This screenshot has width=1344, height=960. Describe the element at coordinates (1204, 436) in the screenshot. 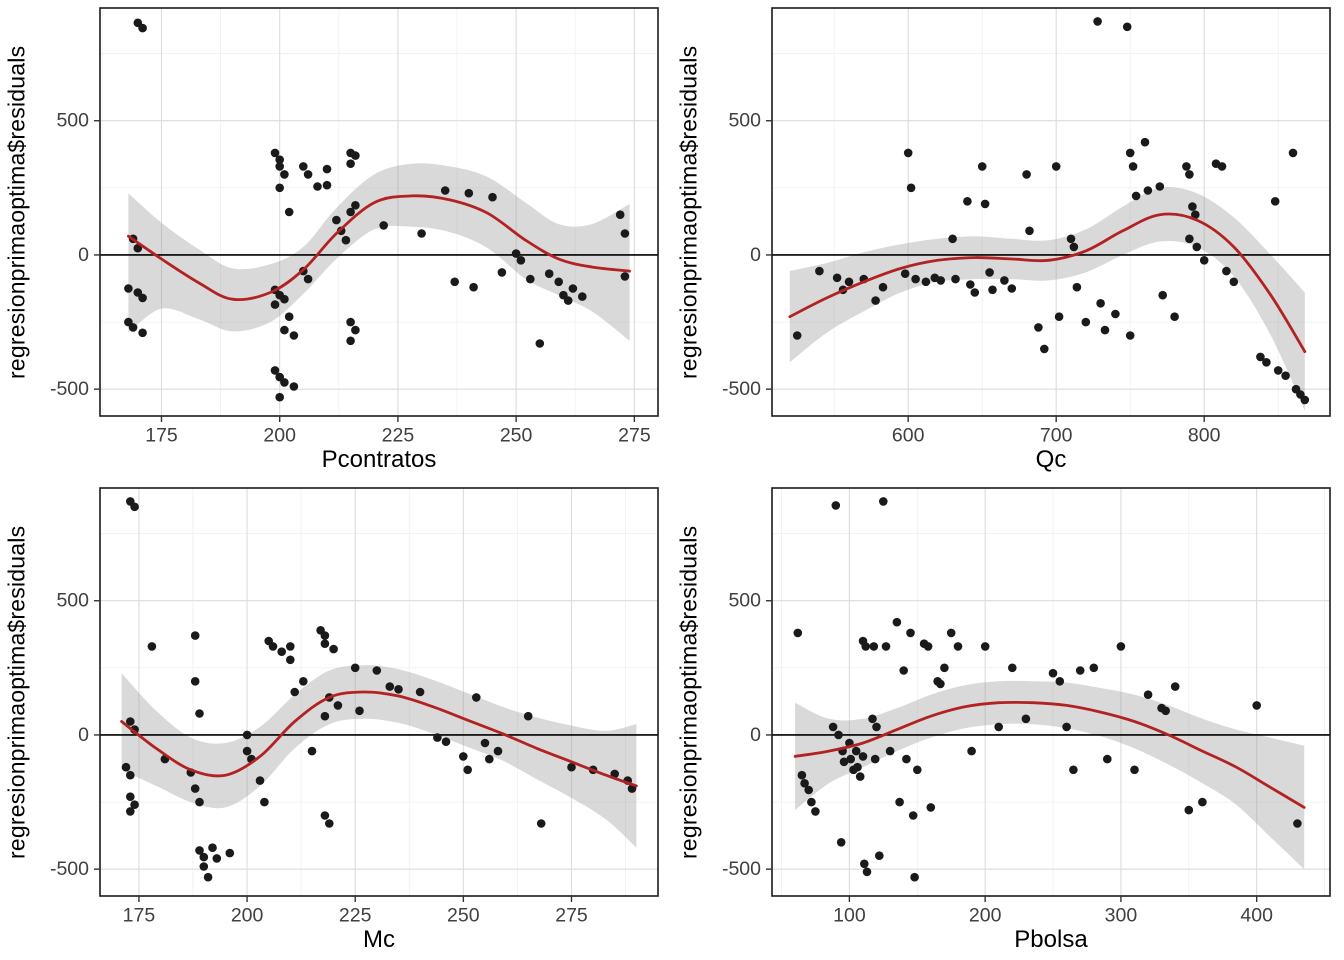

I see `x-tick-label: 800` at that location.